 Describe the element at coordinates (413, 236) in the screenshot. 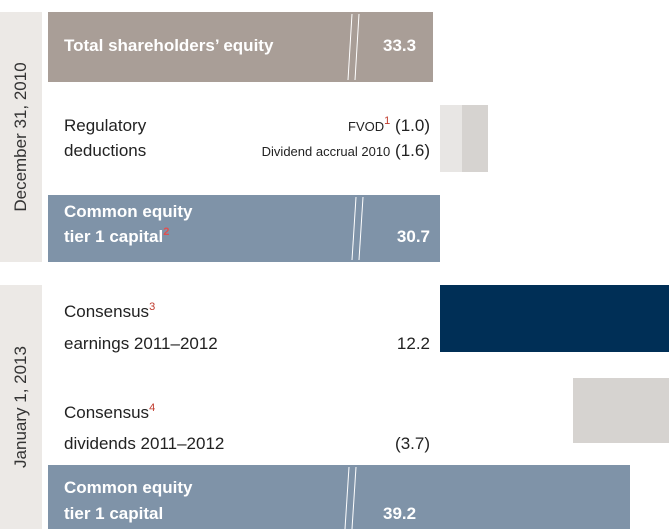

I see `bar-value: 30.7` at that location.